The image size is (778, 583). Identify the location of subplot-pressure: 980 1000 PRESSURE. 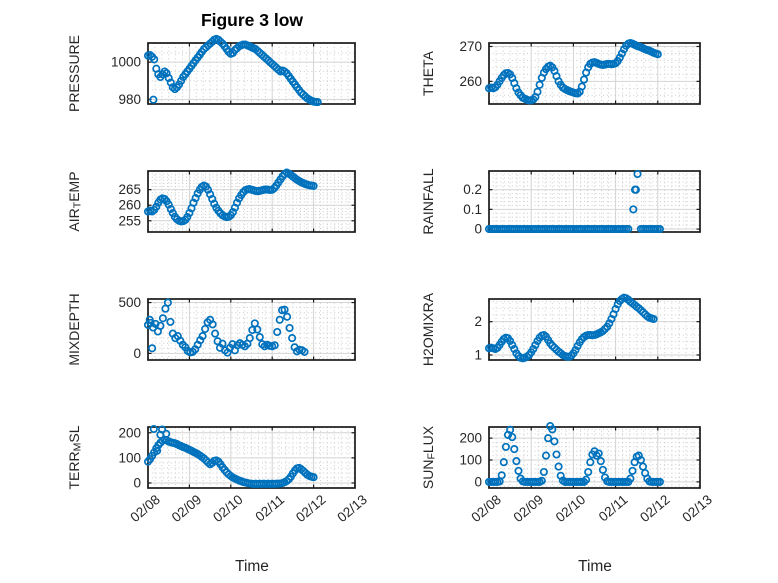
(211, 73).